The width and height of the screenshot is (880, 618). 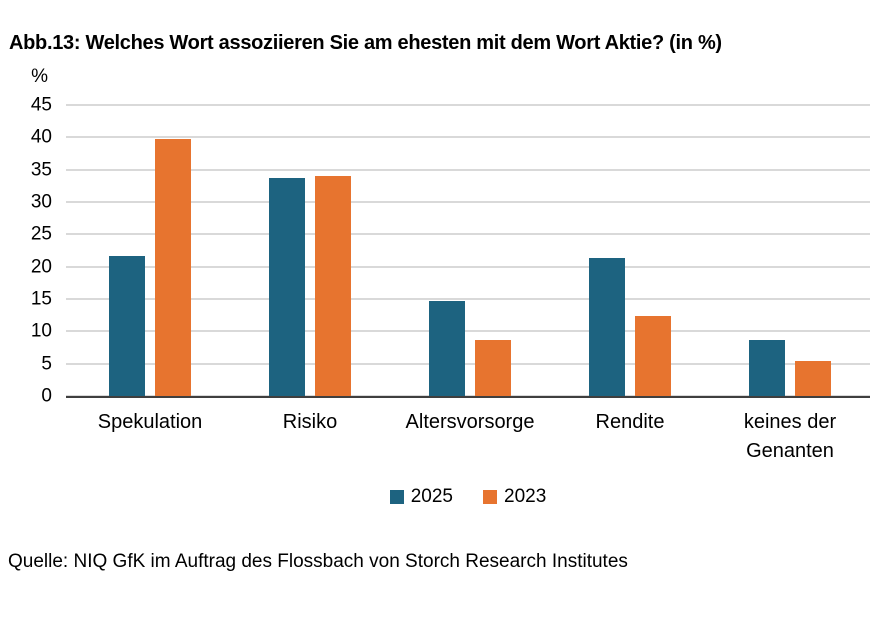 I want to click on x-axis-line, so click(x=468, y=397).